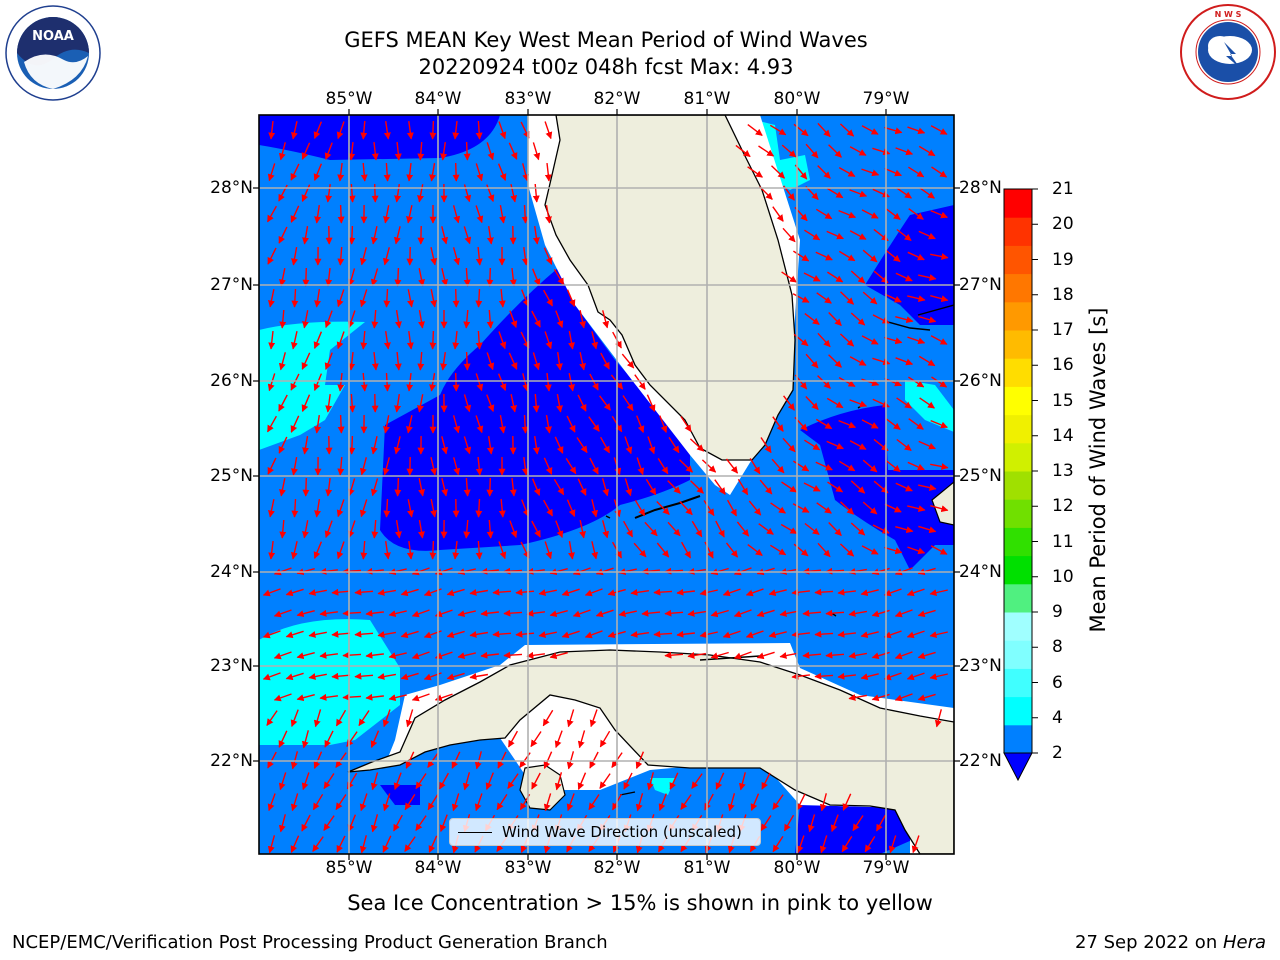  I want to click on footer-machine: Hera, so click(1244, 942).